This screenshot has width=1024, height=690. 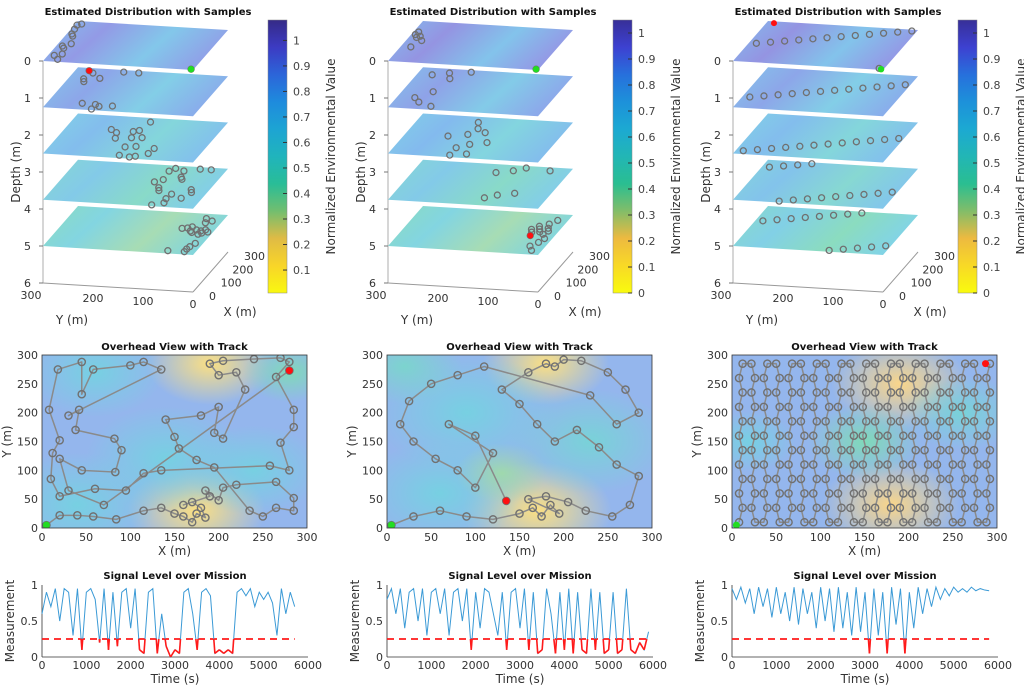 What do you see at coordinates (717, 246) in the screenshot?
I see `depth-tick-label: 5` at bounding box center [717, 246].